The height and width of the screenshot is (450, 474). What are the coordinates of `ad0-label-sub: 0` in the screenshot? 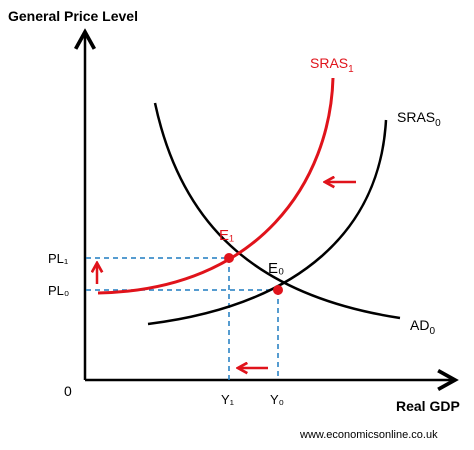 It's located at (432, 331).